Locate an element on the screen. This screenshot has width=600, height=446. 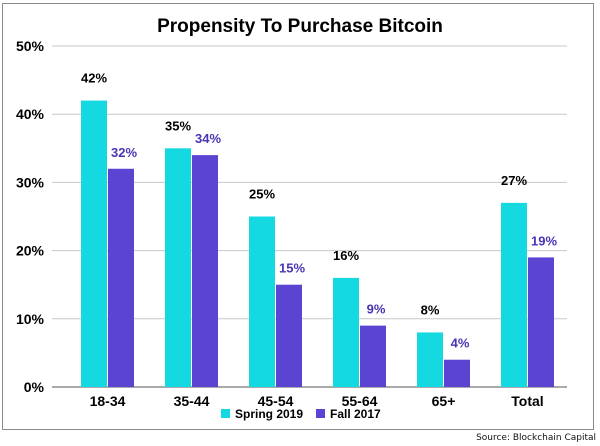
data-label: 4% is located at coordinates (460, 343).